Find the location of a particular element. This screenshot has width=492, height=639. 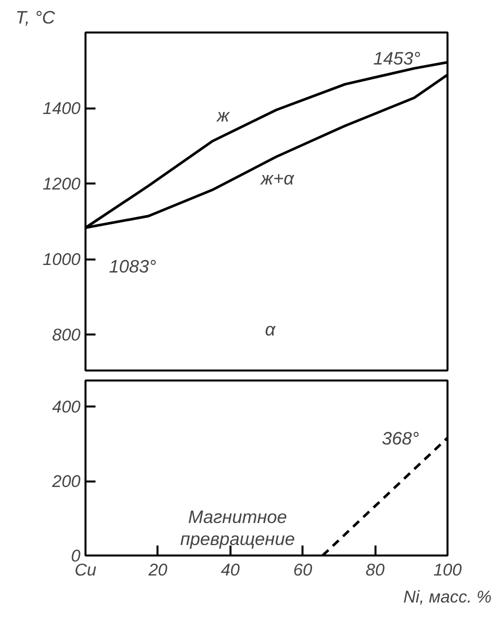

annotation: 1083° is located at coordinates (132, 266).